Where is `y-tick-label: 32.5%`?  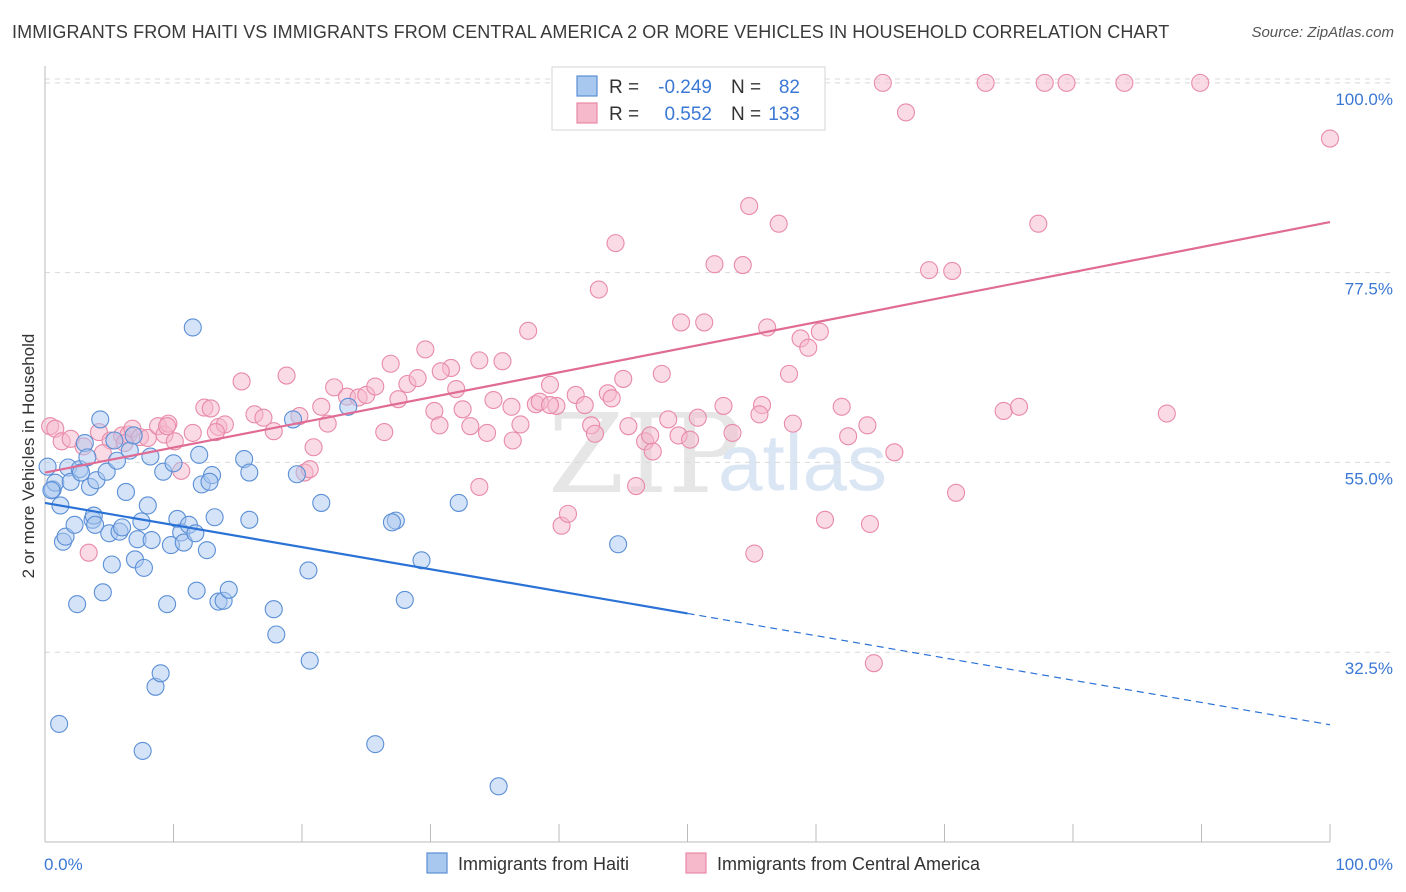 y-tick-label: 32.5% is located at coordinates (1369, 668).